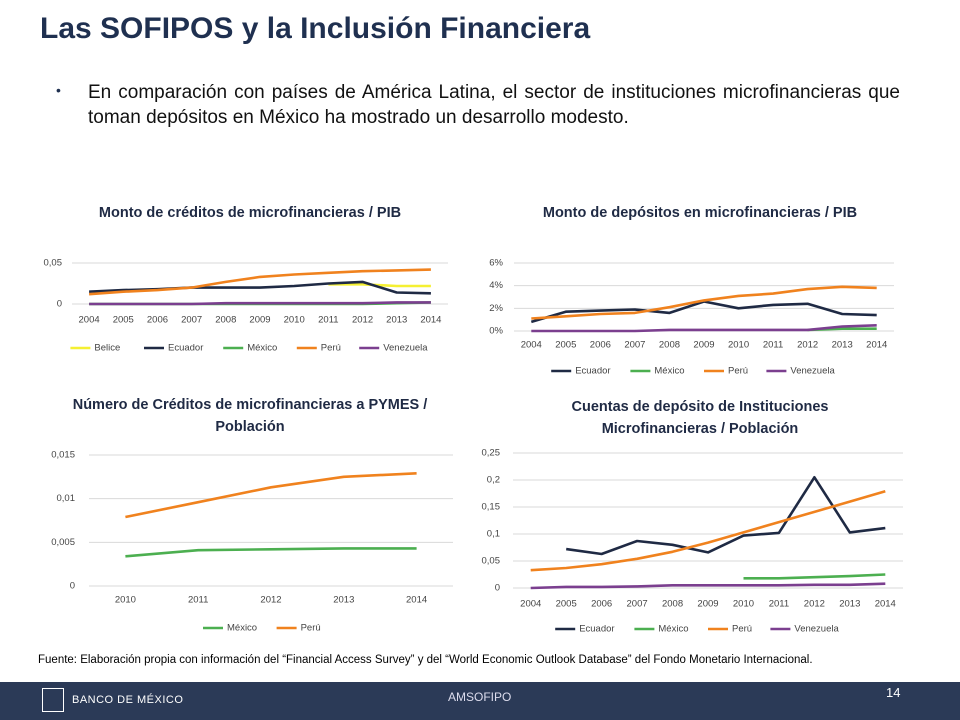 This screenshot has width=960, height=720. Describe the element at coordinates (496, 308) in the screenshot. I see `y-tick-label: 2%` at that location.